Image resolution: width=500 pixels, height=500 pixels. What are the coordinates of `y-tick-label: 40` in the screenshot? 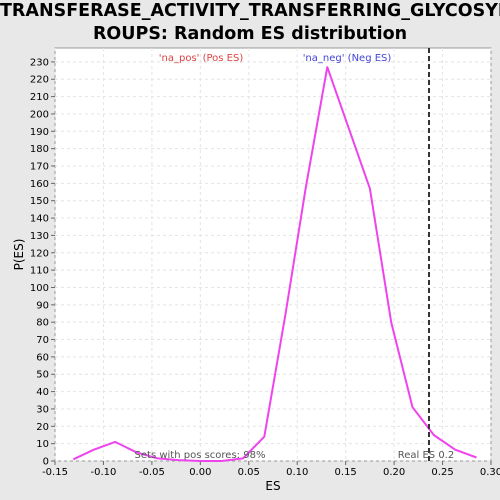 It's located at (42, 392).